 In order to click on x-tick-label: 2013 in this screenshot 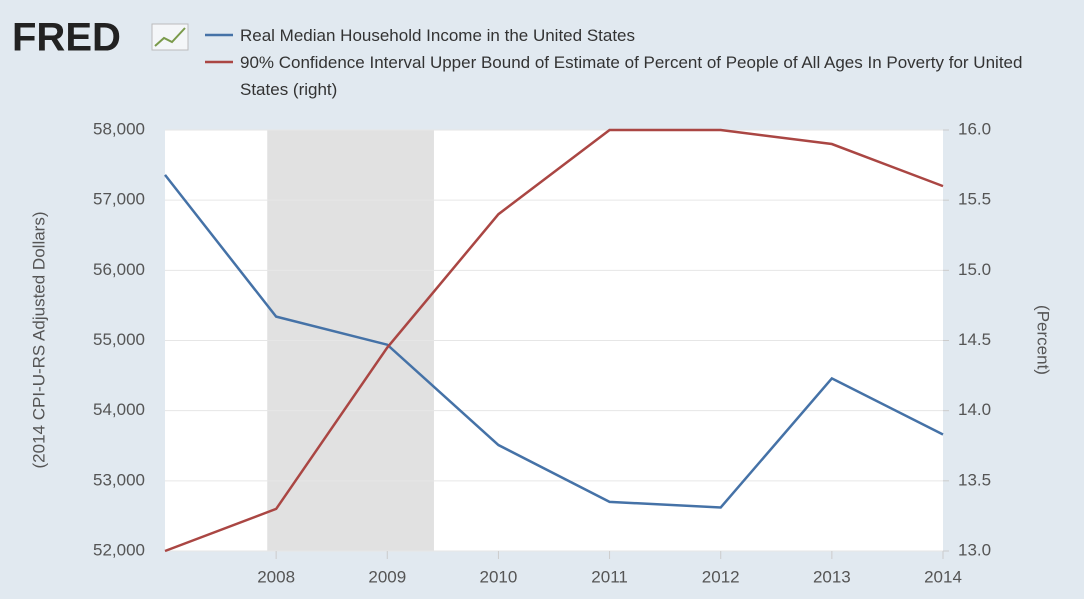, I will do `click(832, 576)`.